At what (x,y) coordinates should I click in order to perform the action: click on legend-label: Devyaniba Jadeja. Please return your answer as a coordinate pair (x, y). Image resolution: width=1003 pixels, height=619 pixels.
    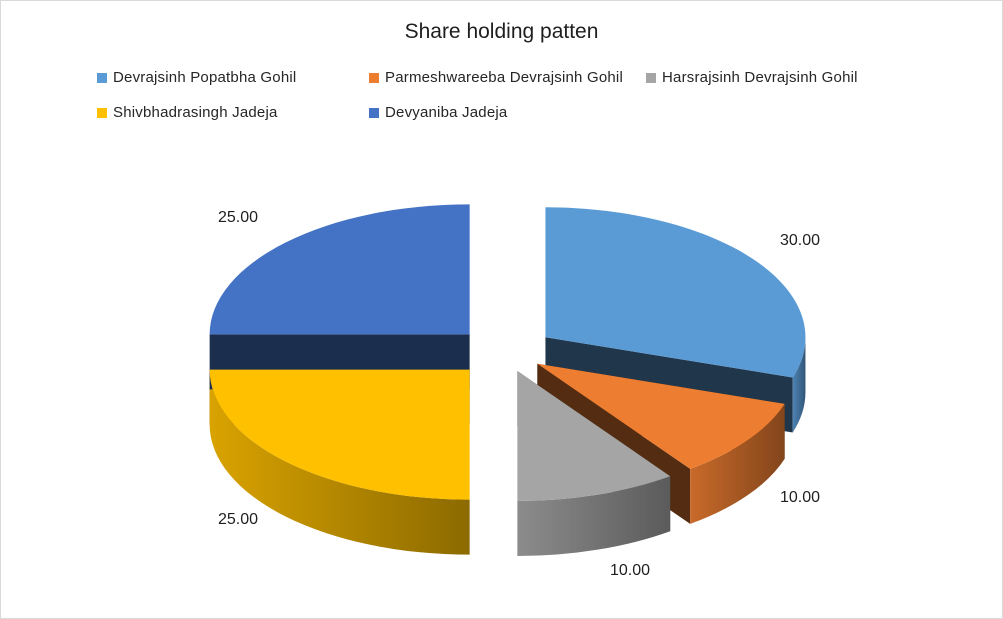
    Looking at the image, I should click on (446, 112).